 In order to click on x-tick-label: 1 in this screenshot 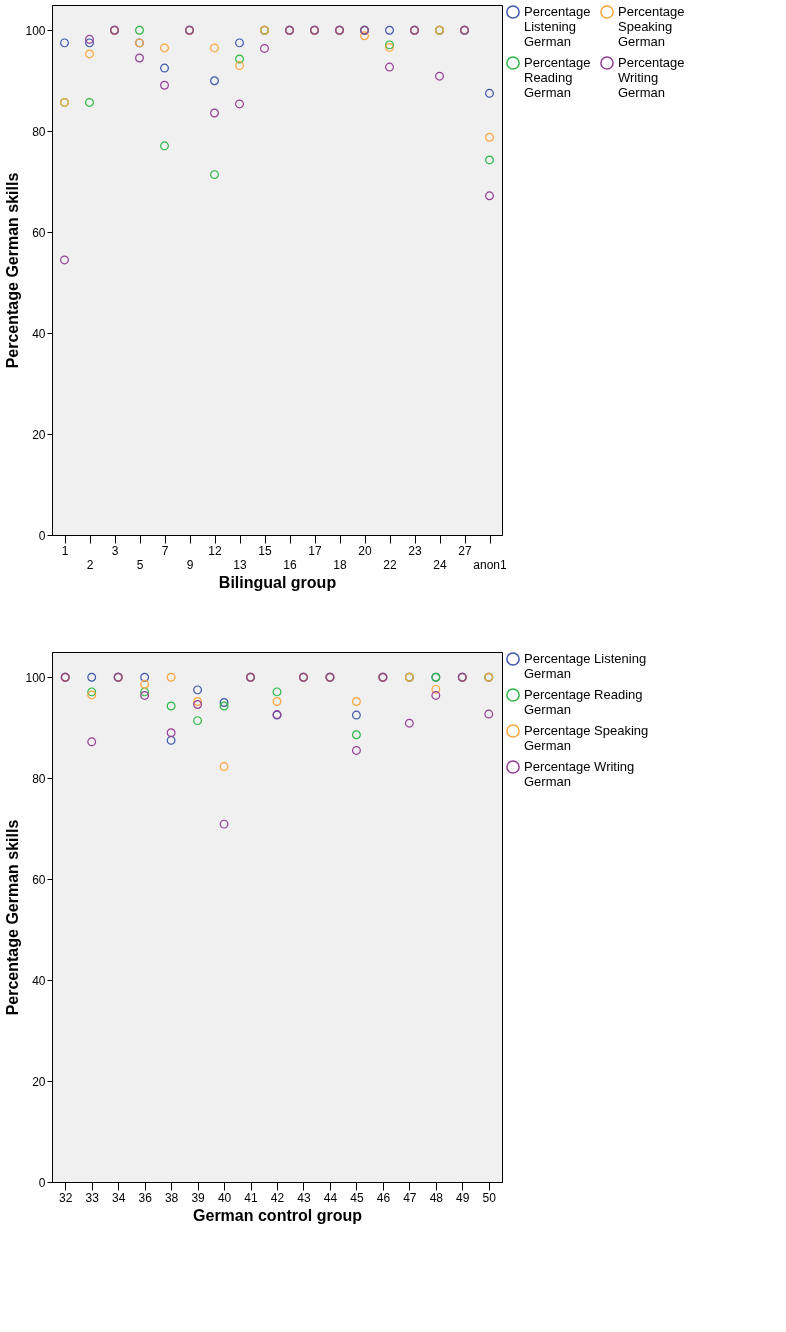, I will do `click(65, 550)`.